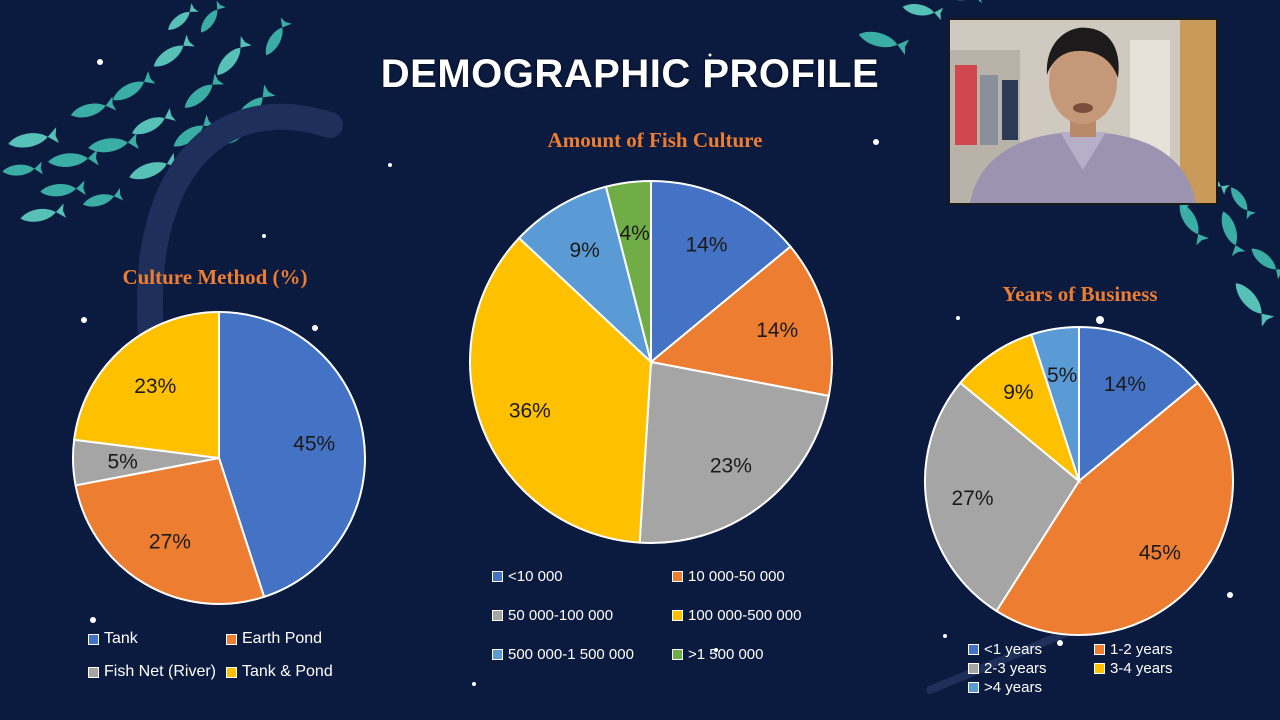  I want to click on legend-label: >4 years, so click(1013, 687).